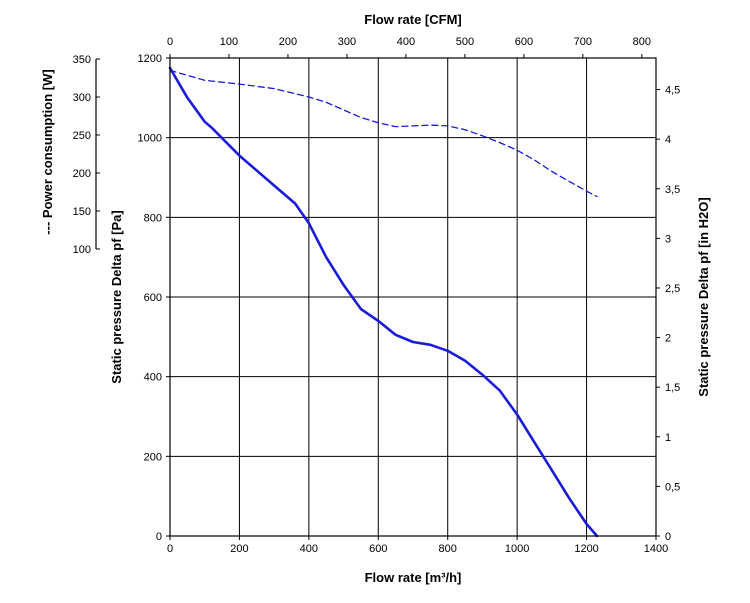 This screenshot has width=750, height=603. What do you see at coordinates (406, 42) in the screenshot?
I see `x2-tick-label: 400` at bounding box center [406, 42].